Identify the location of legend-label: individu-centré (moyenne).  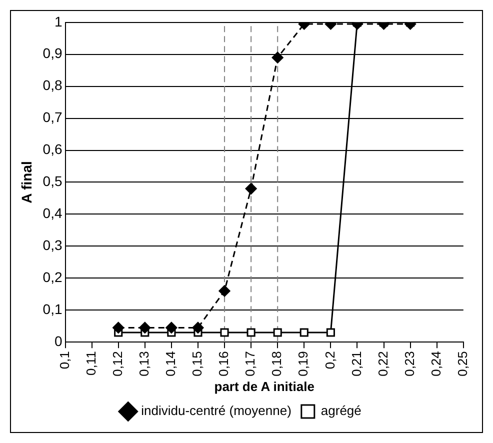
(216, 410).